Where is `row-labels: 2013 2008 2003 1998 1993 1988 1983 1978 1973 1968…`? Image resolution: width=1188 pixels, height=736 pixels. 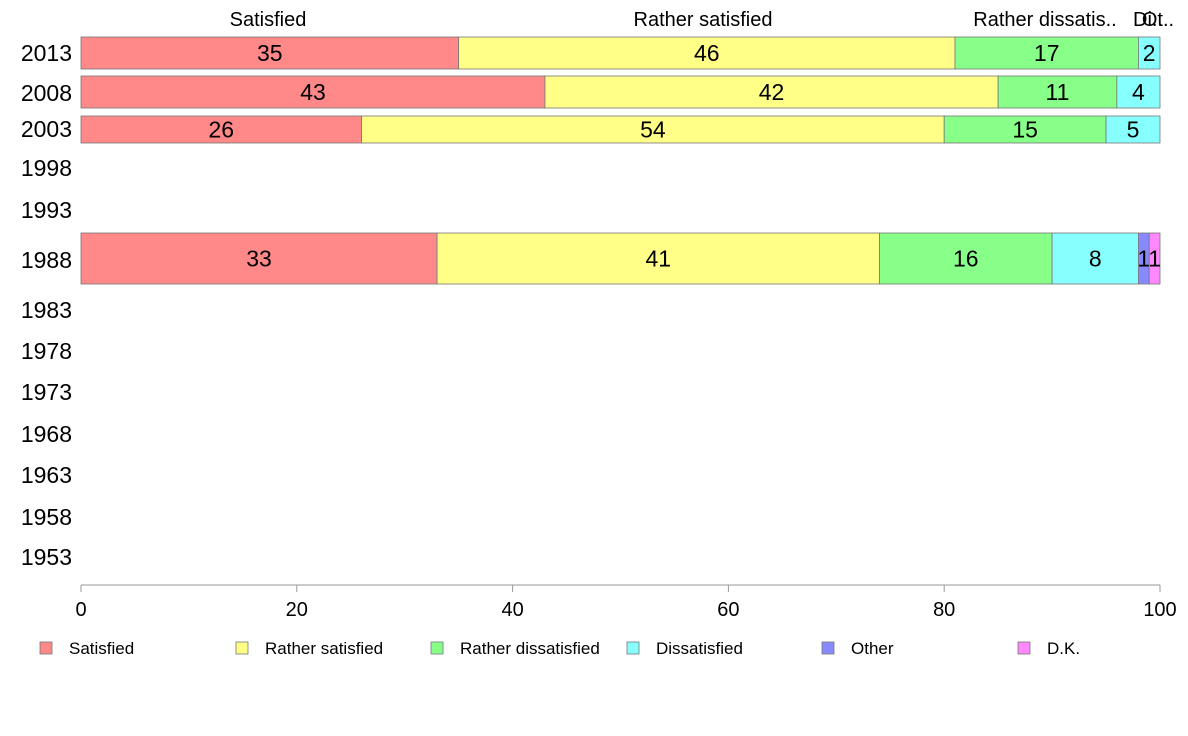 row-labels: 2013 2008 2003 1998 1993 1988 1983 1978 1973 1968… is located at coordinates (46, 305).